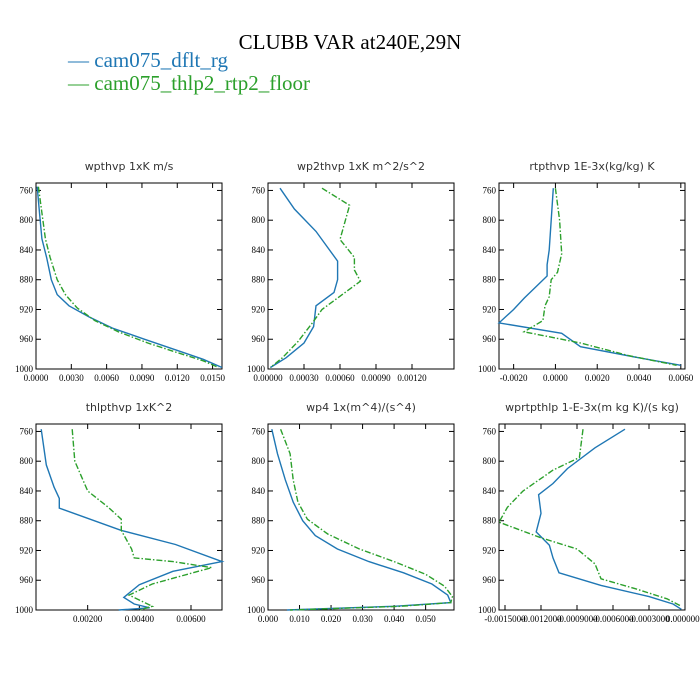 The height and width of the screenshot is (700, 700). I want to click on x-tick-label: 0.00000, so click(268, 378).